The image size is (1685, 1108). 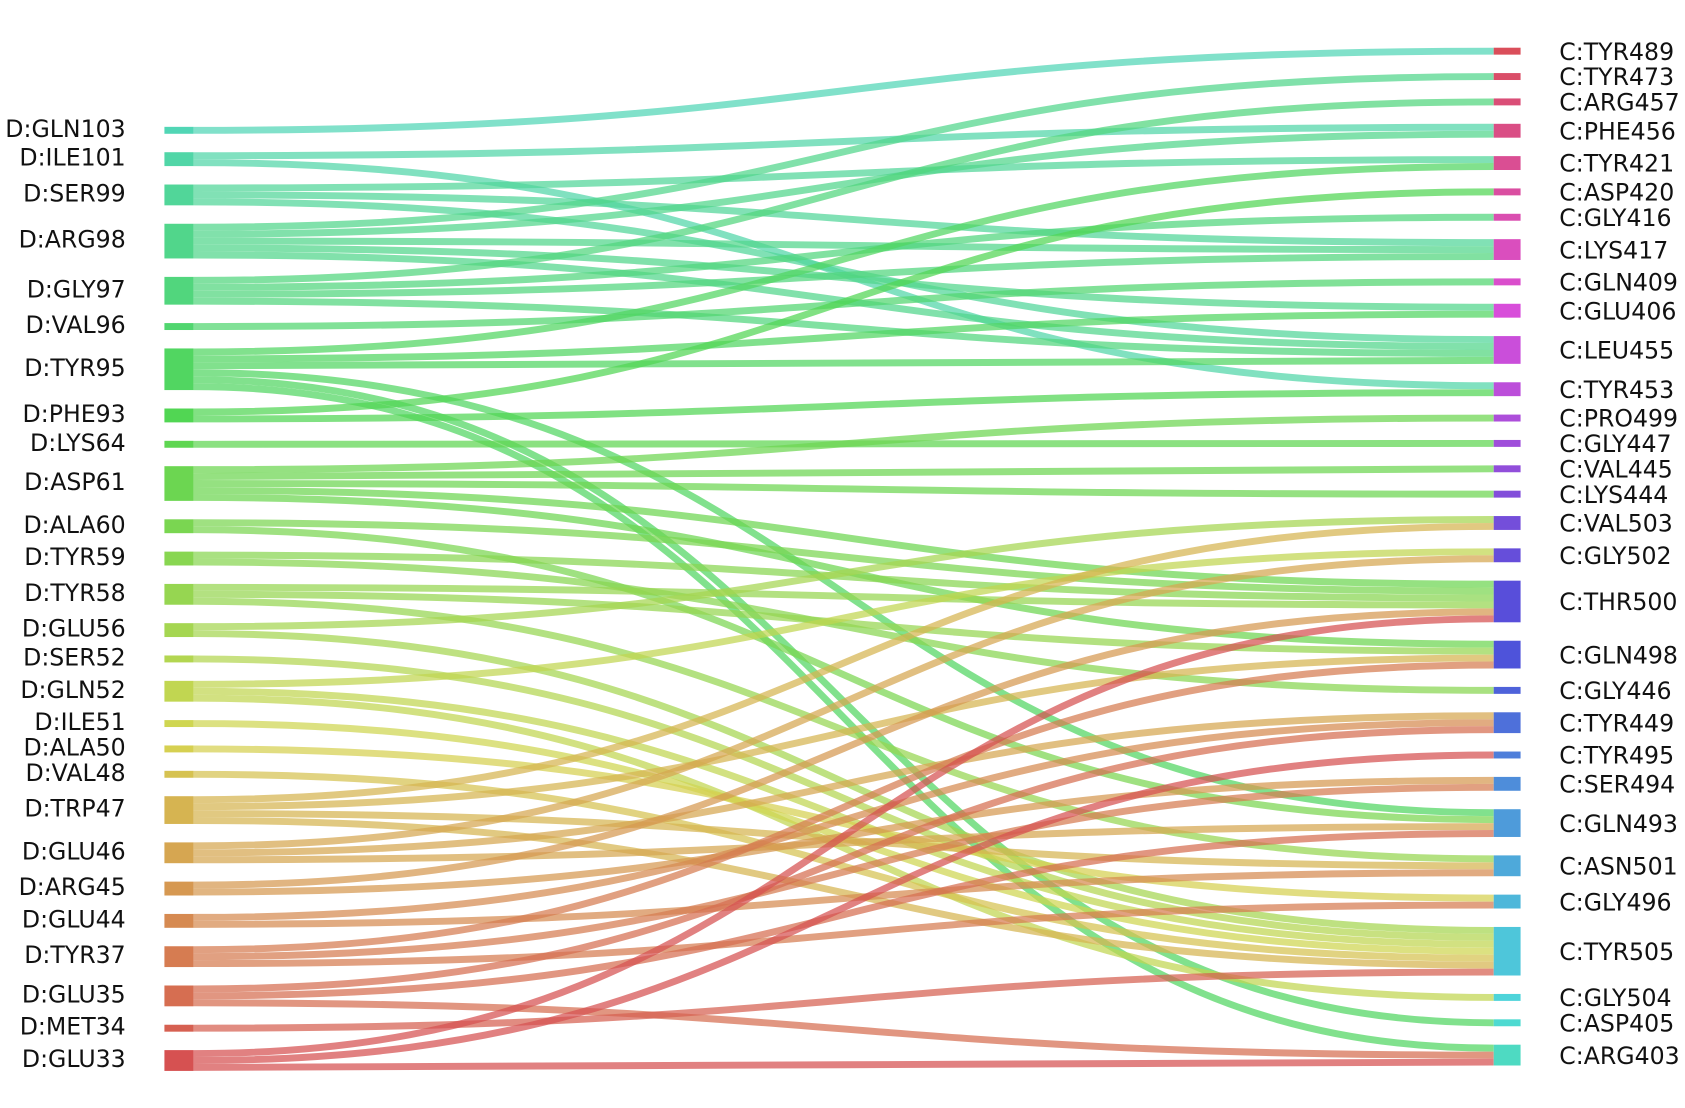 What do you see at coordinates (75, 368) in the screenshot?
I see `left-node-label: D:TYR95` at bounding box center [75, 368].